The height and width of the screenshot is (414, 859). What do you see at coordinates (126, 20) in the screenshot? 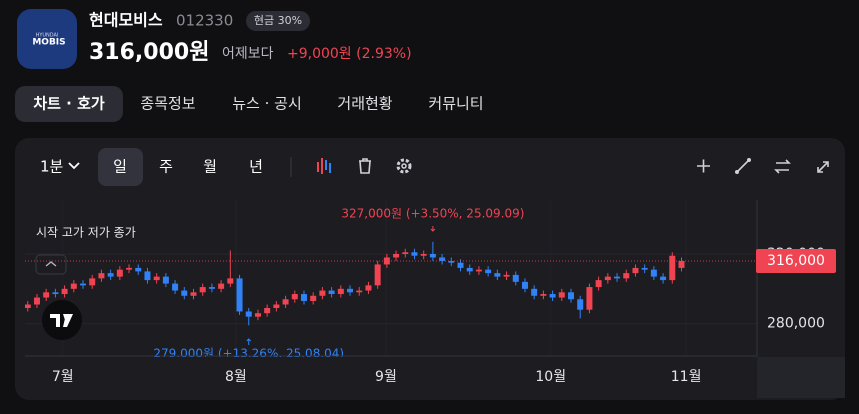
I see `stock-name: 현대모비스` at bounding box center [126, 20].